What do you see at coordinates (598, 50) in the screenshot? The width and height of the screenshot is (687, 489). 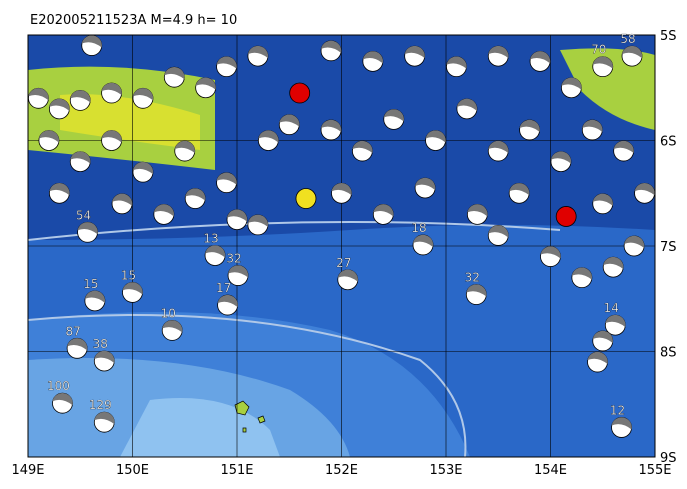 I see `depth-label: 70` at bounding box center [598, 50].